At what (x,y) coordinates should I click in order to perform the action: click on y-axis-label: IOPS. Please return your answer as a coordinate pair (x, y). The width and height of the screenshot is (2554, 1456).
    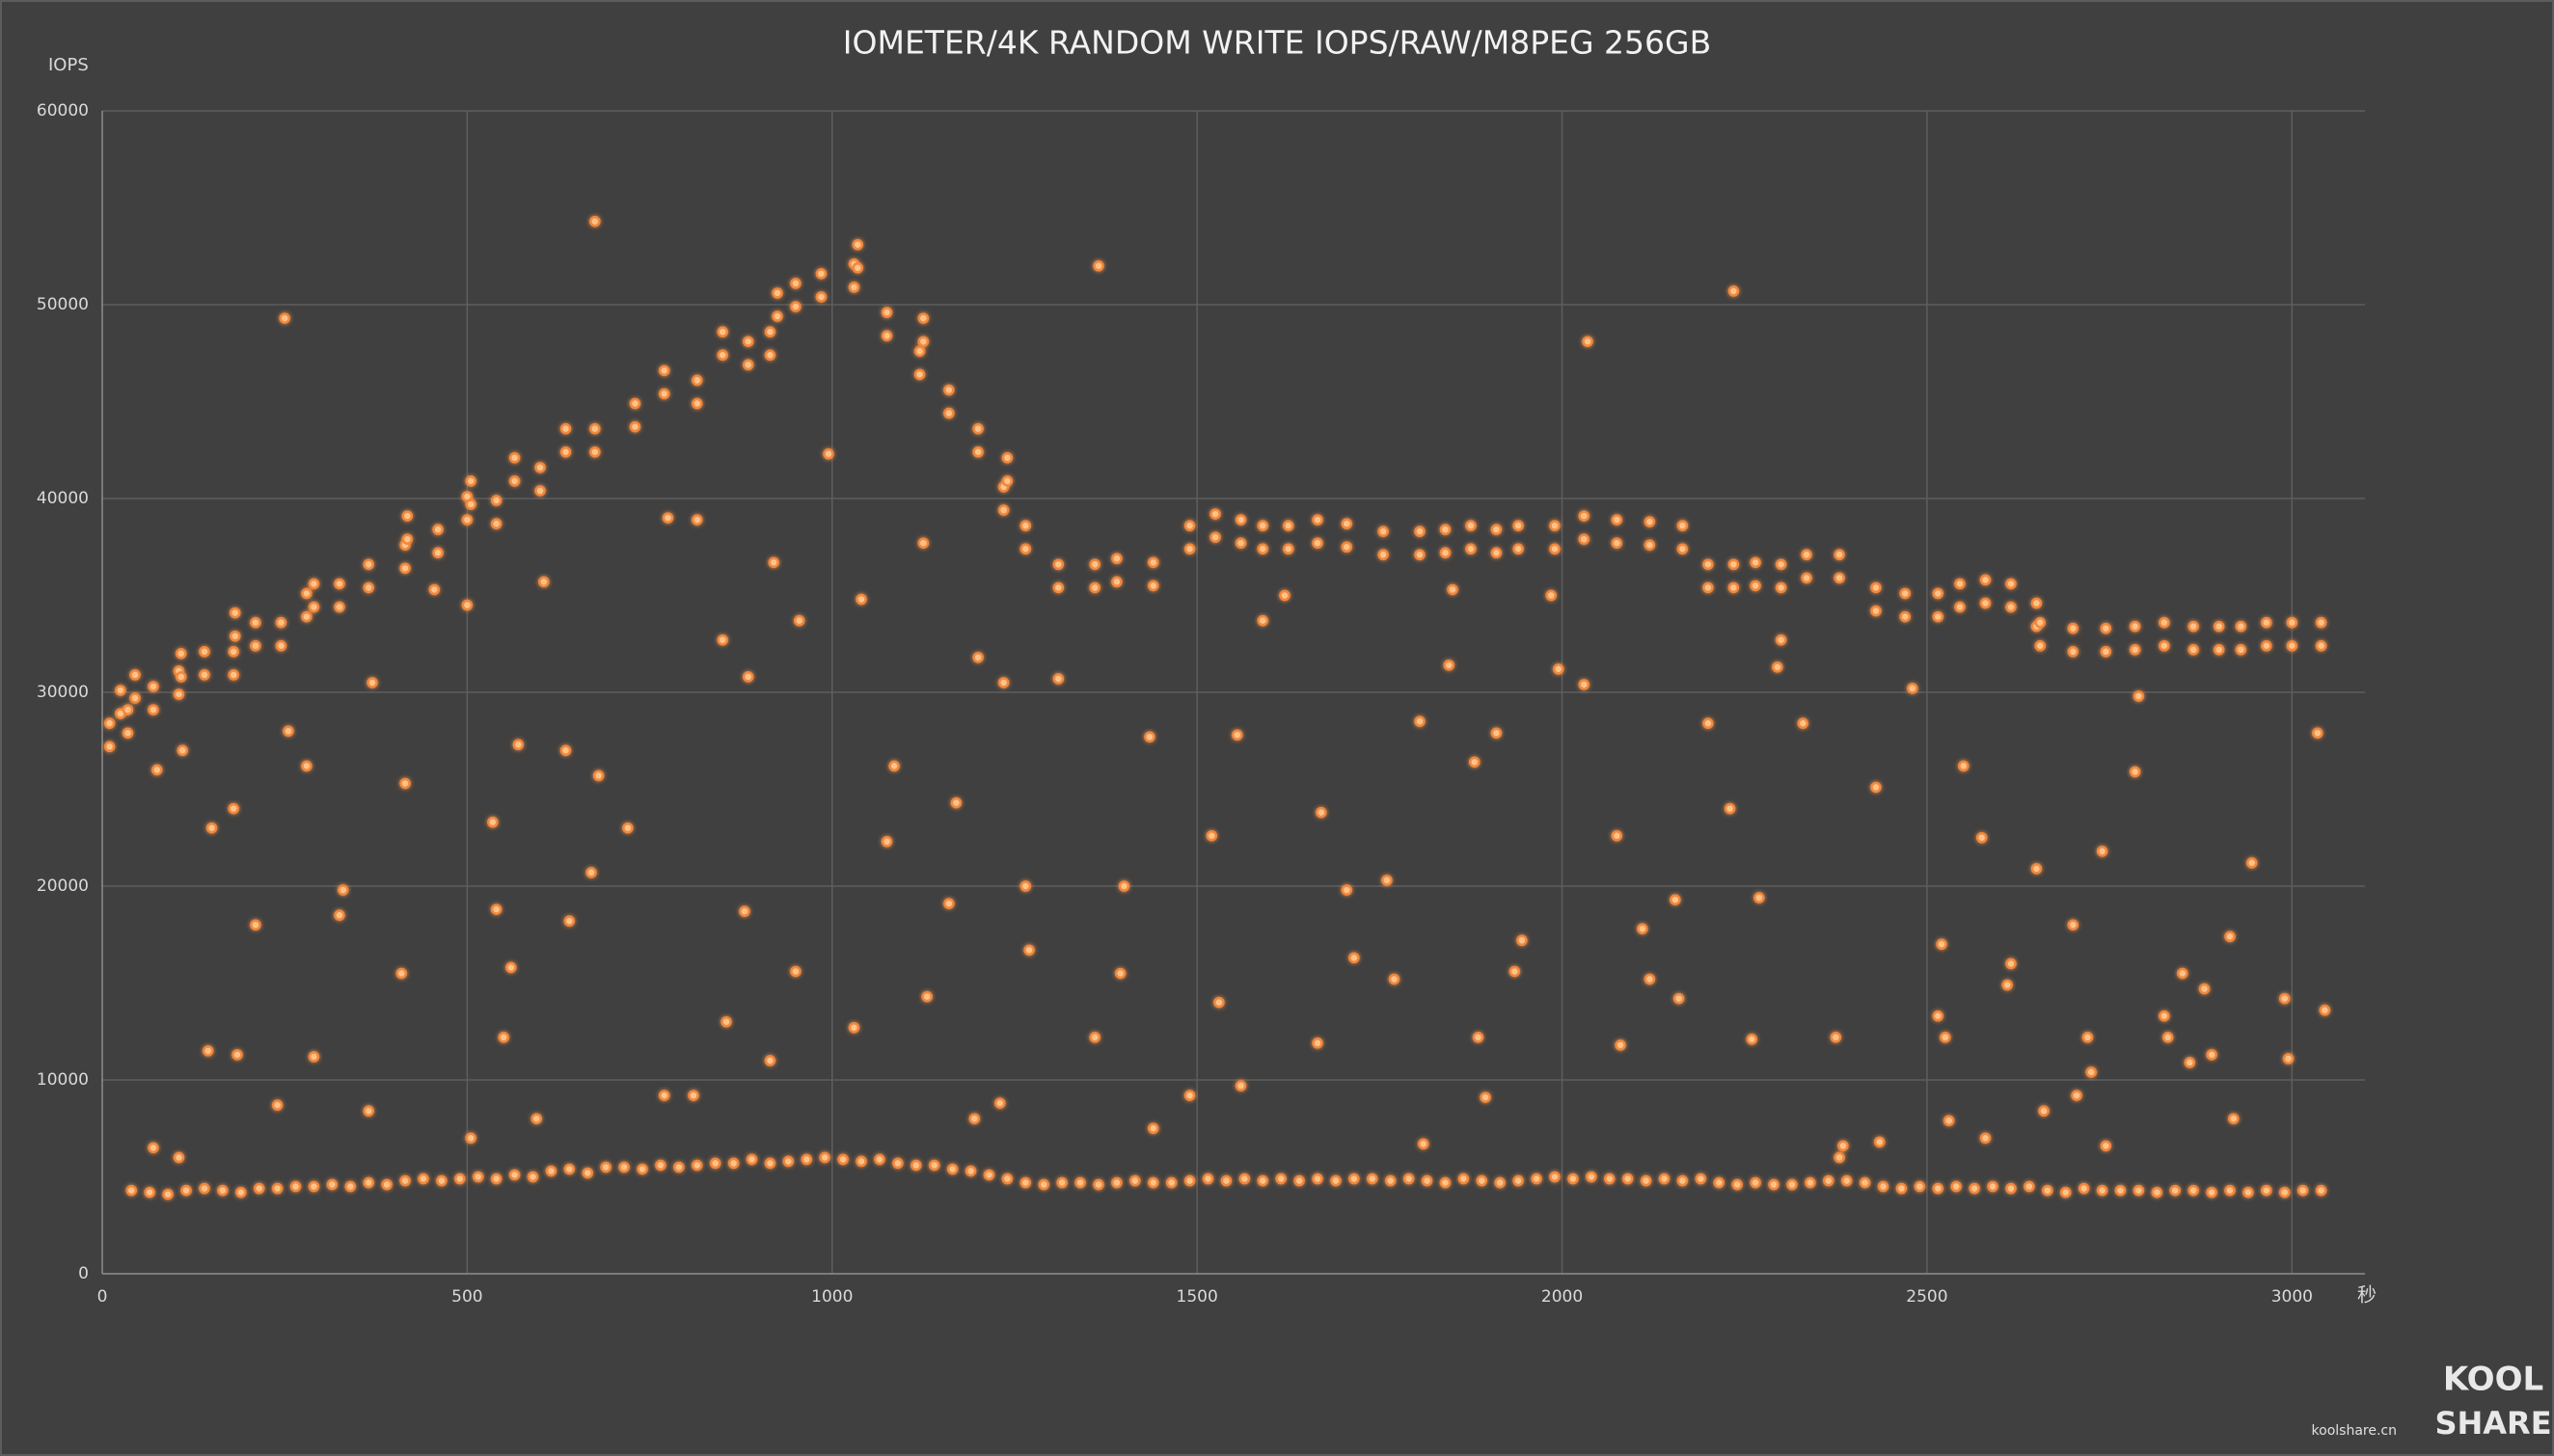
    Looking at the image, I should click on (68, 65).